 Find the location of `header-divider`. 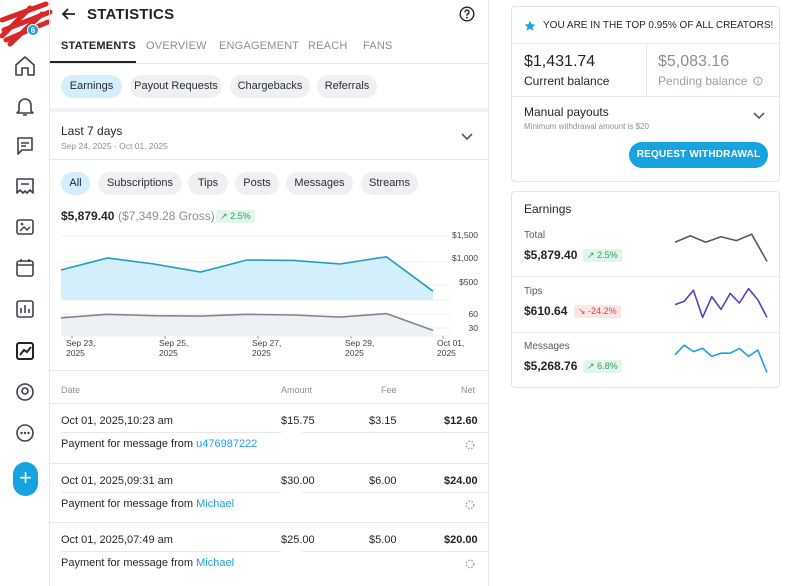

header-divider is located at coordinates (269, 403).